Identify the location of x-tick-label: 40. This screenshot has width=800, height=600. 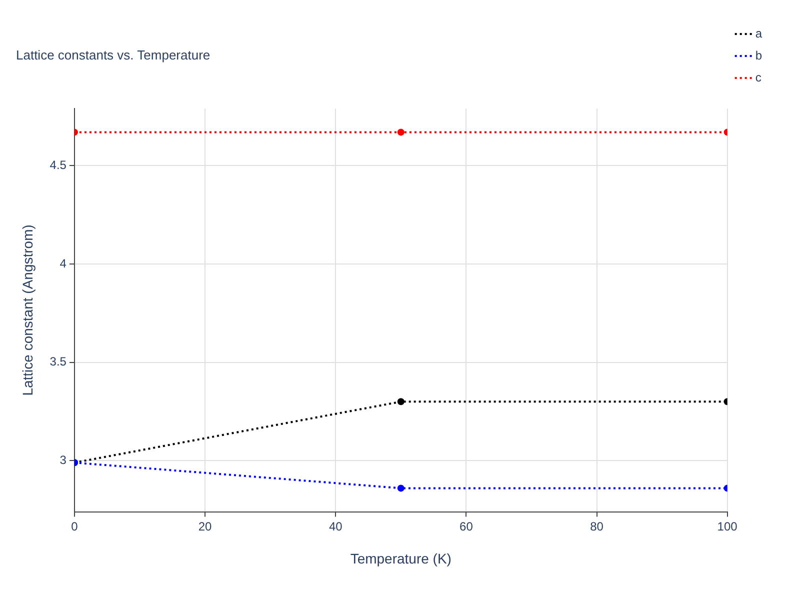
(335, 526).